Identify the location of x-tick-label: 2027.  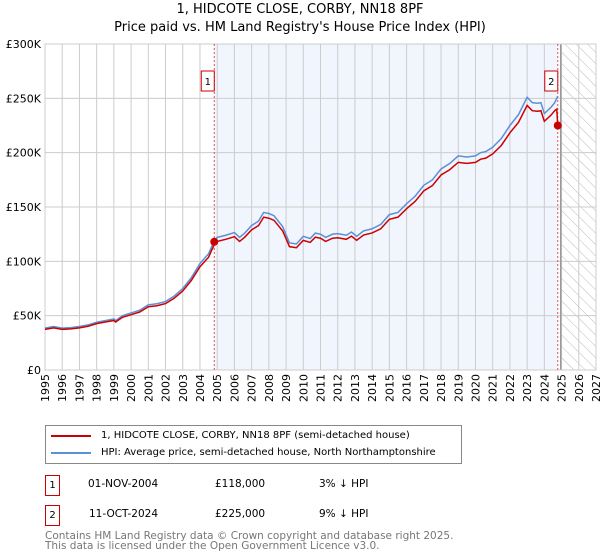
(595, 388).